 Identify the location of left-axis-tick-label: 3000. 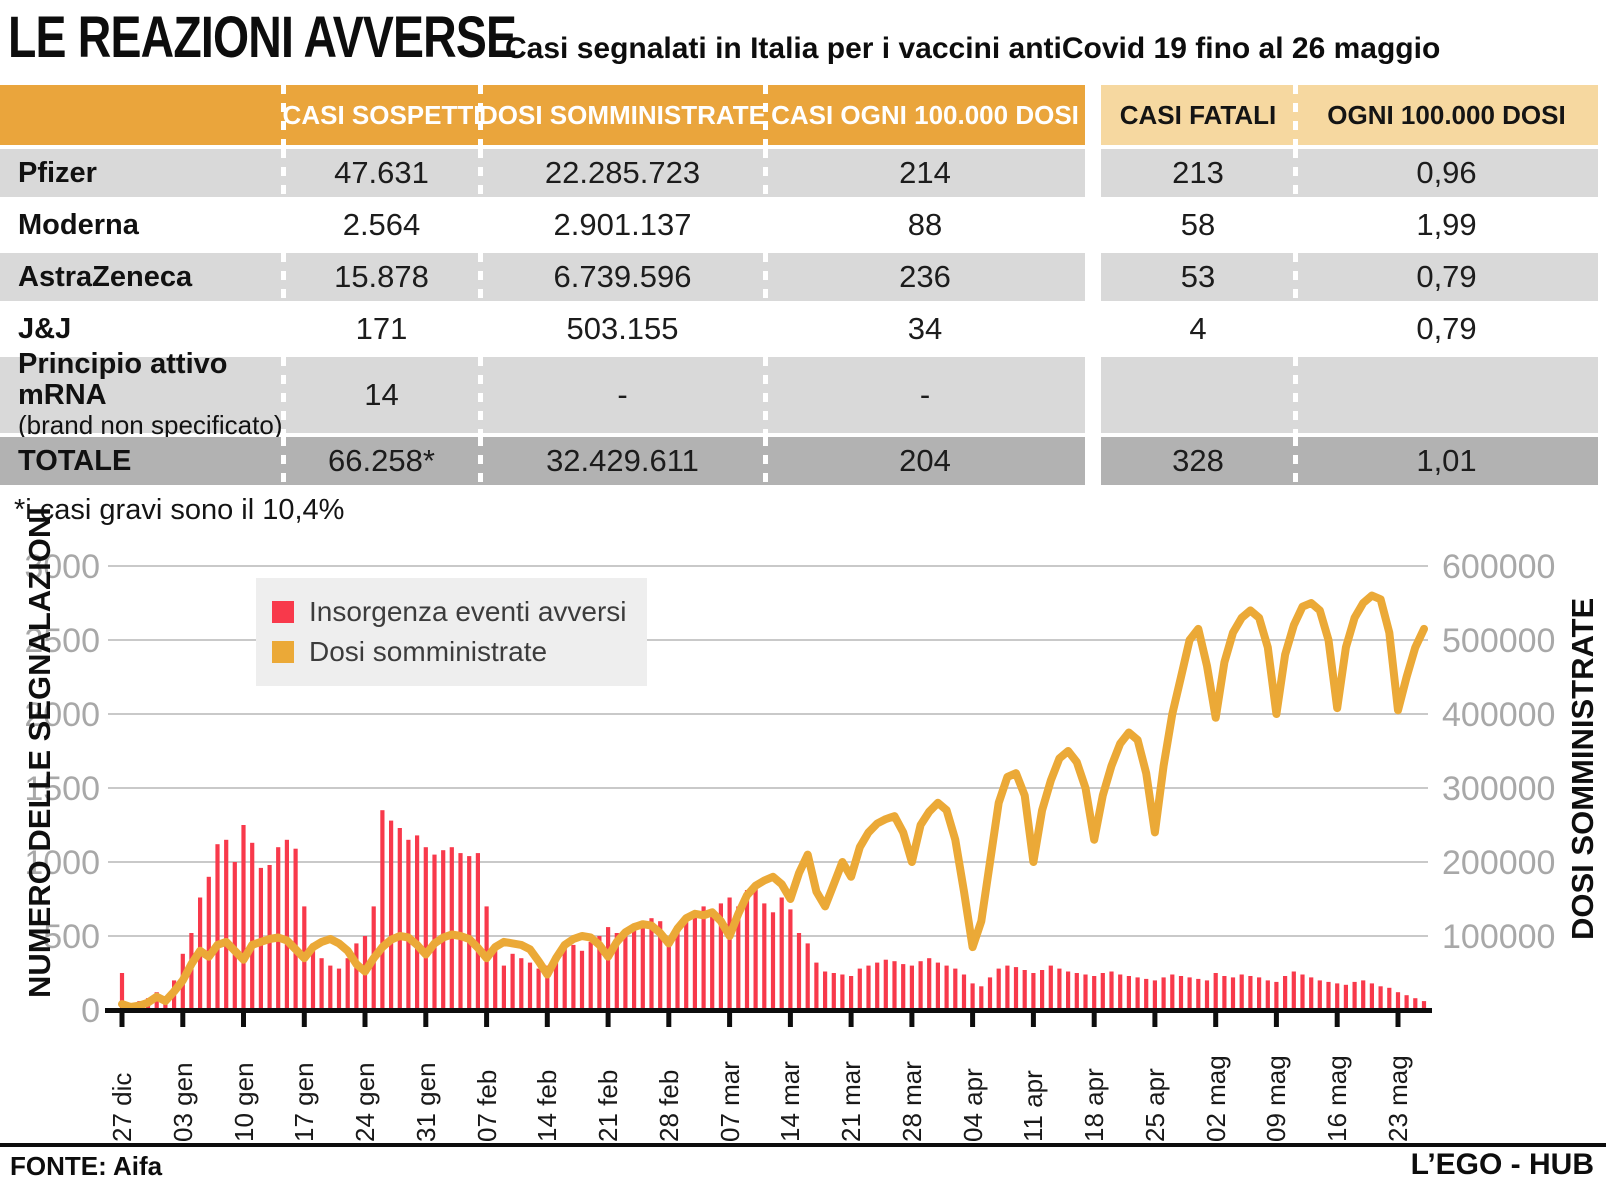
(62, 567).